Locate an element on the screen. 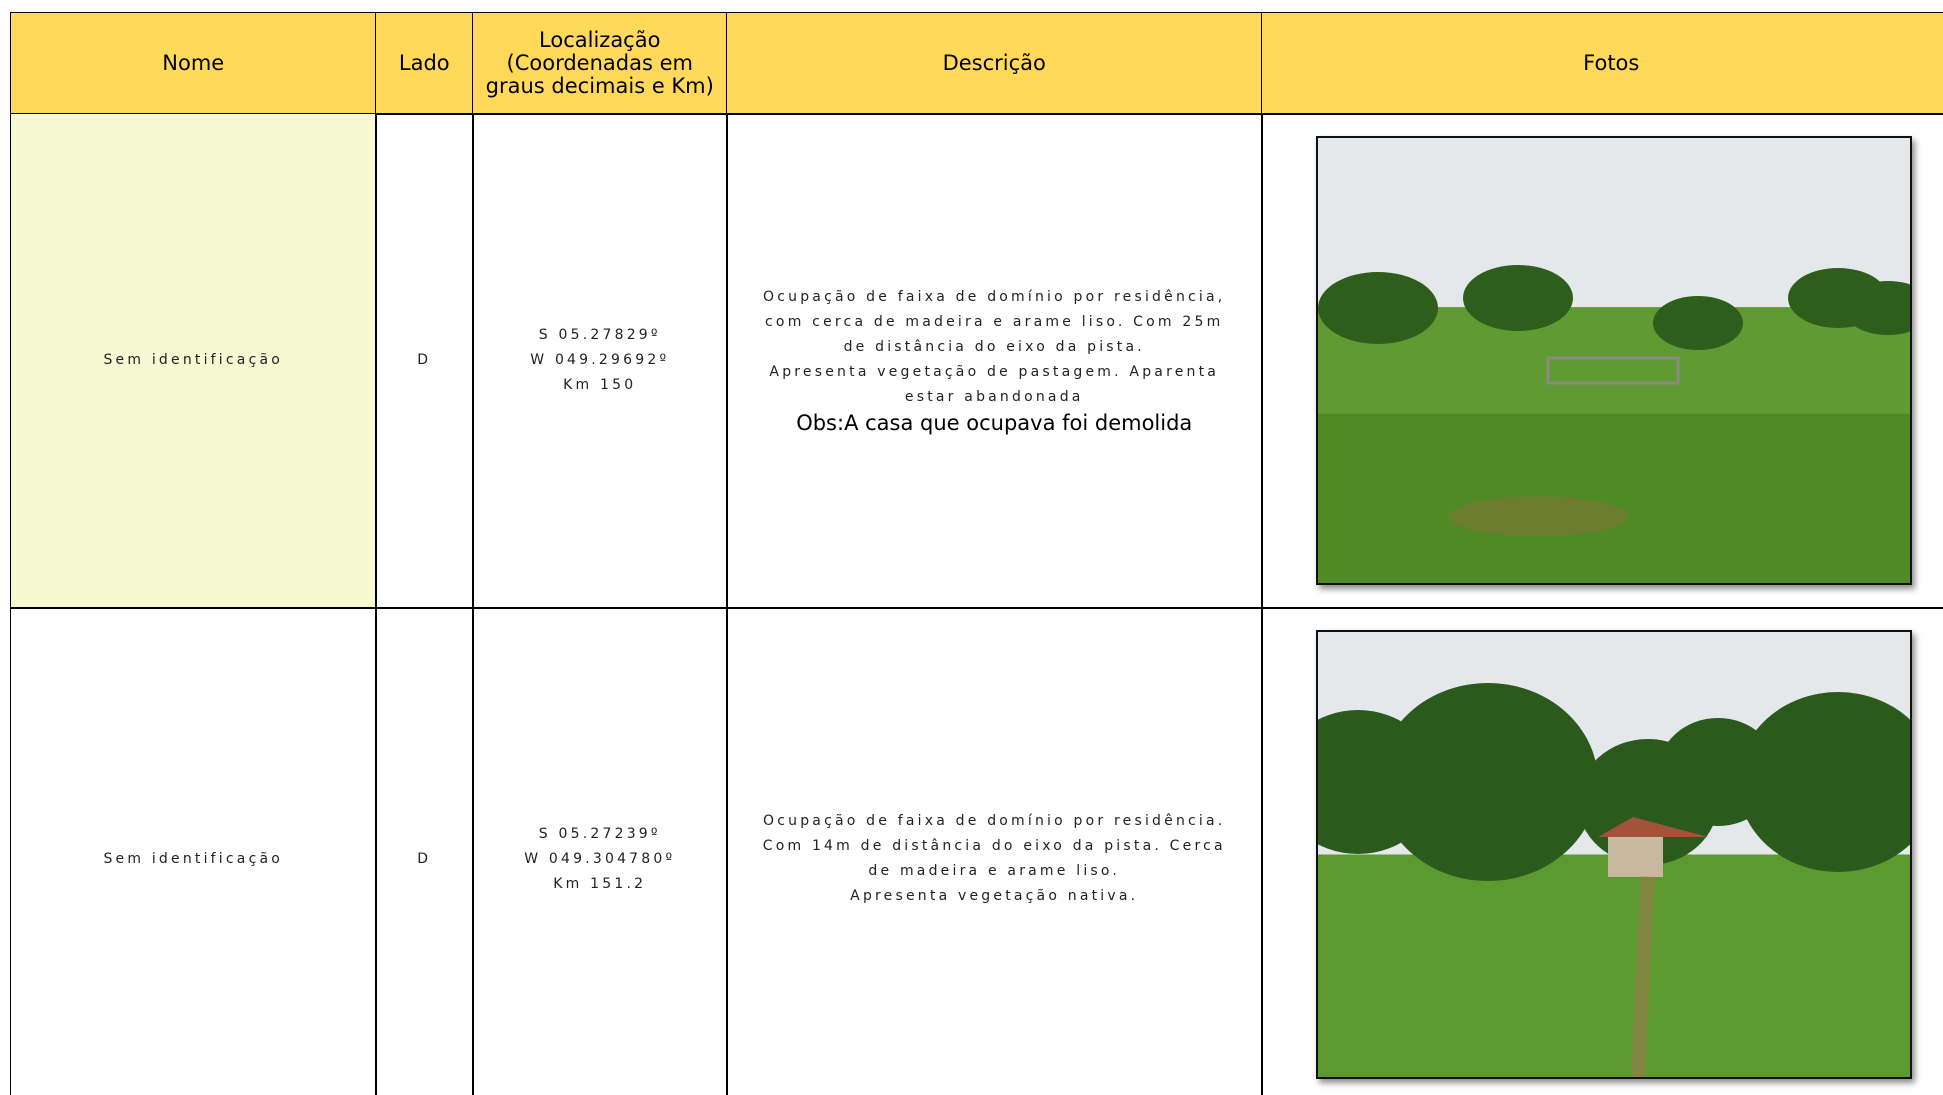 Image resolution: width=1943 pixels, height=1095 pixels. location-line: W 049.29692º is located at coordinates (600, 360).